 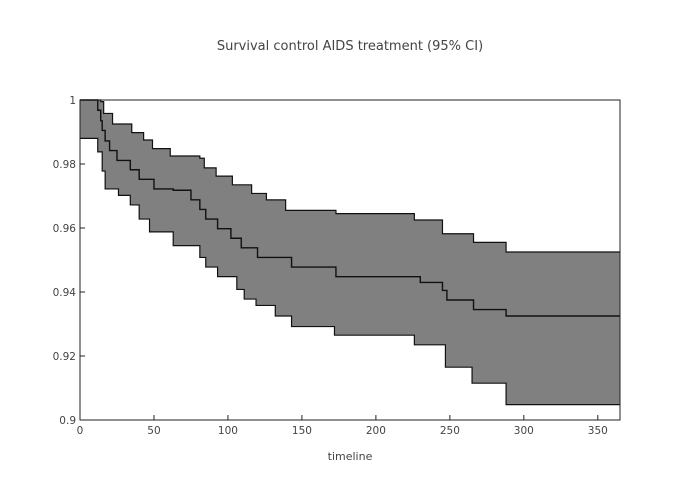 I want to click on y-tick-label: 0.9, so click(x=67, y=421).